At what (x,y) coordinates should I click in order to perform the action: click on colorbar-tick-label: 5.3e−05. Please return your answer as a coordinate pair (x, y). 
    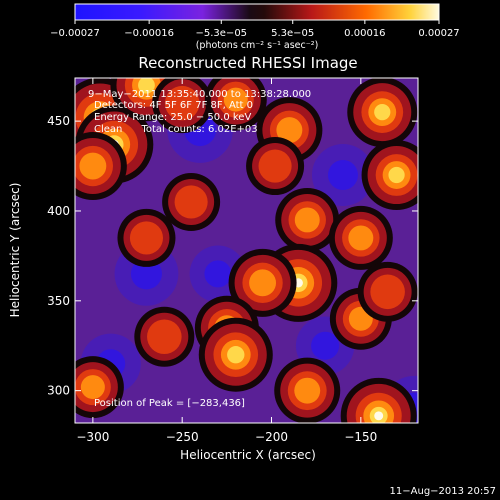
    Looking at the image, I should click on (292, 33).